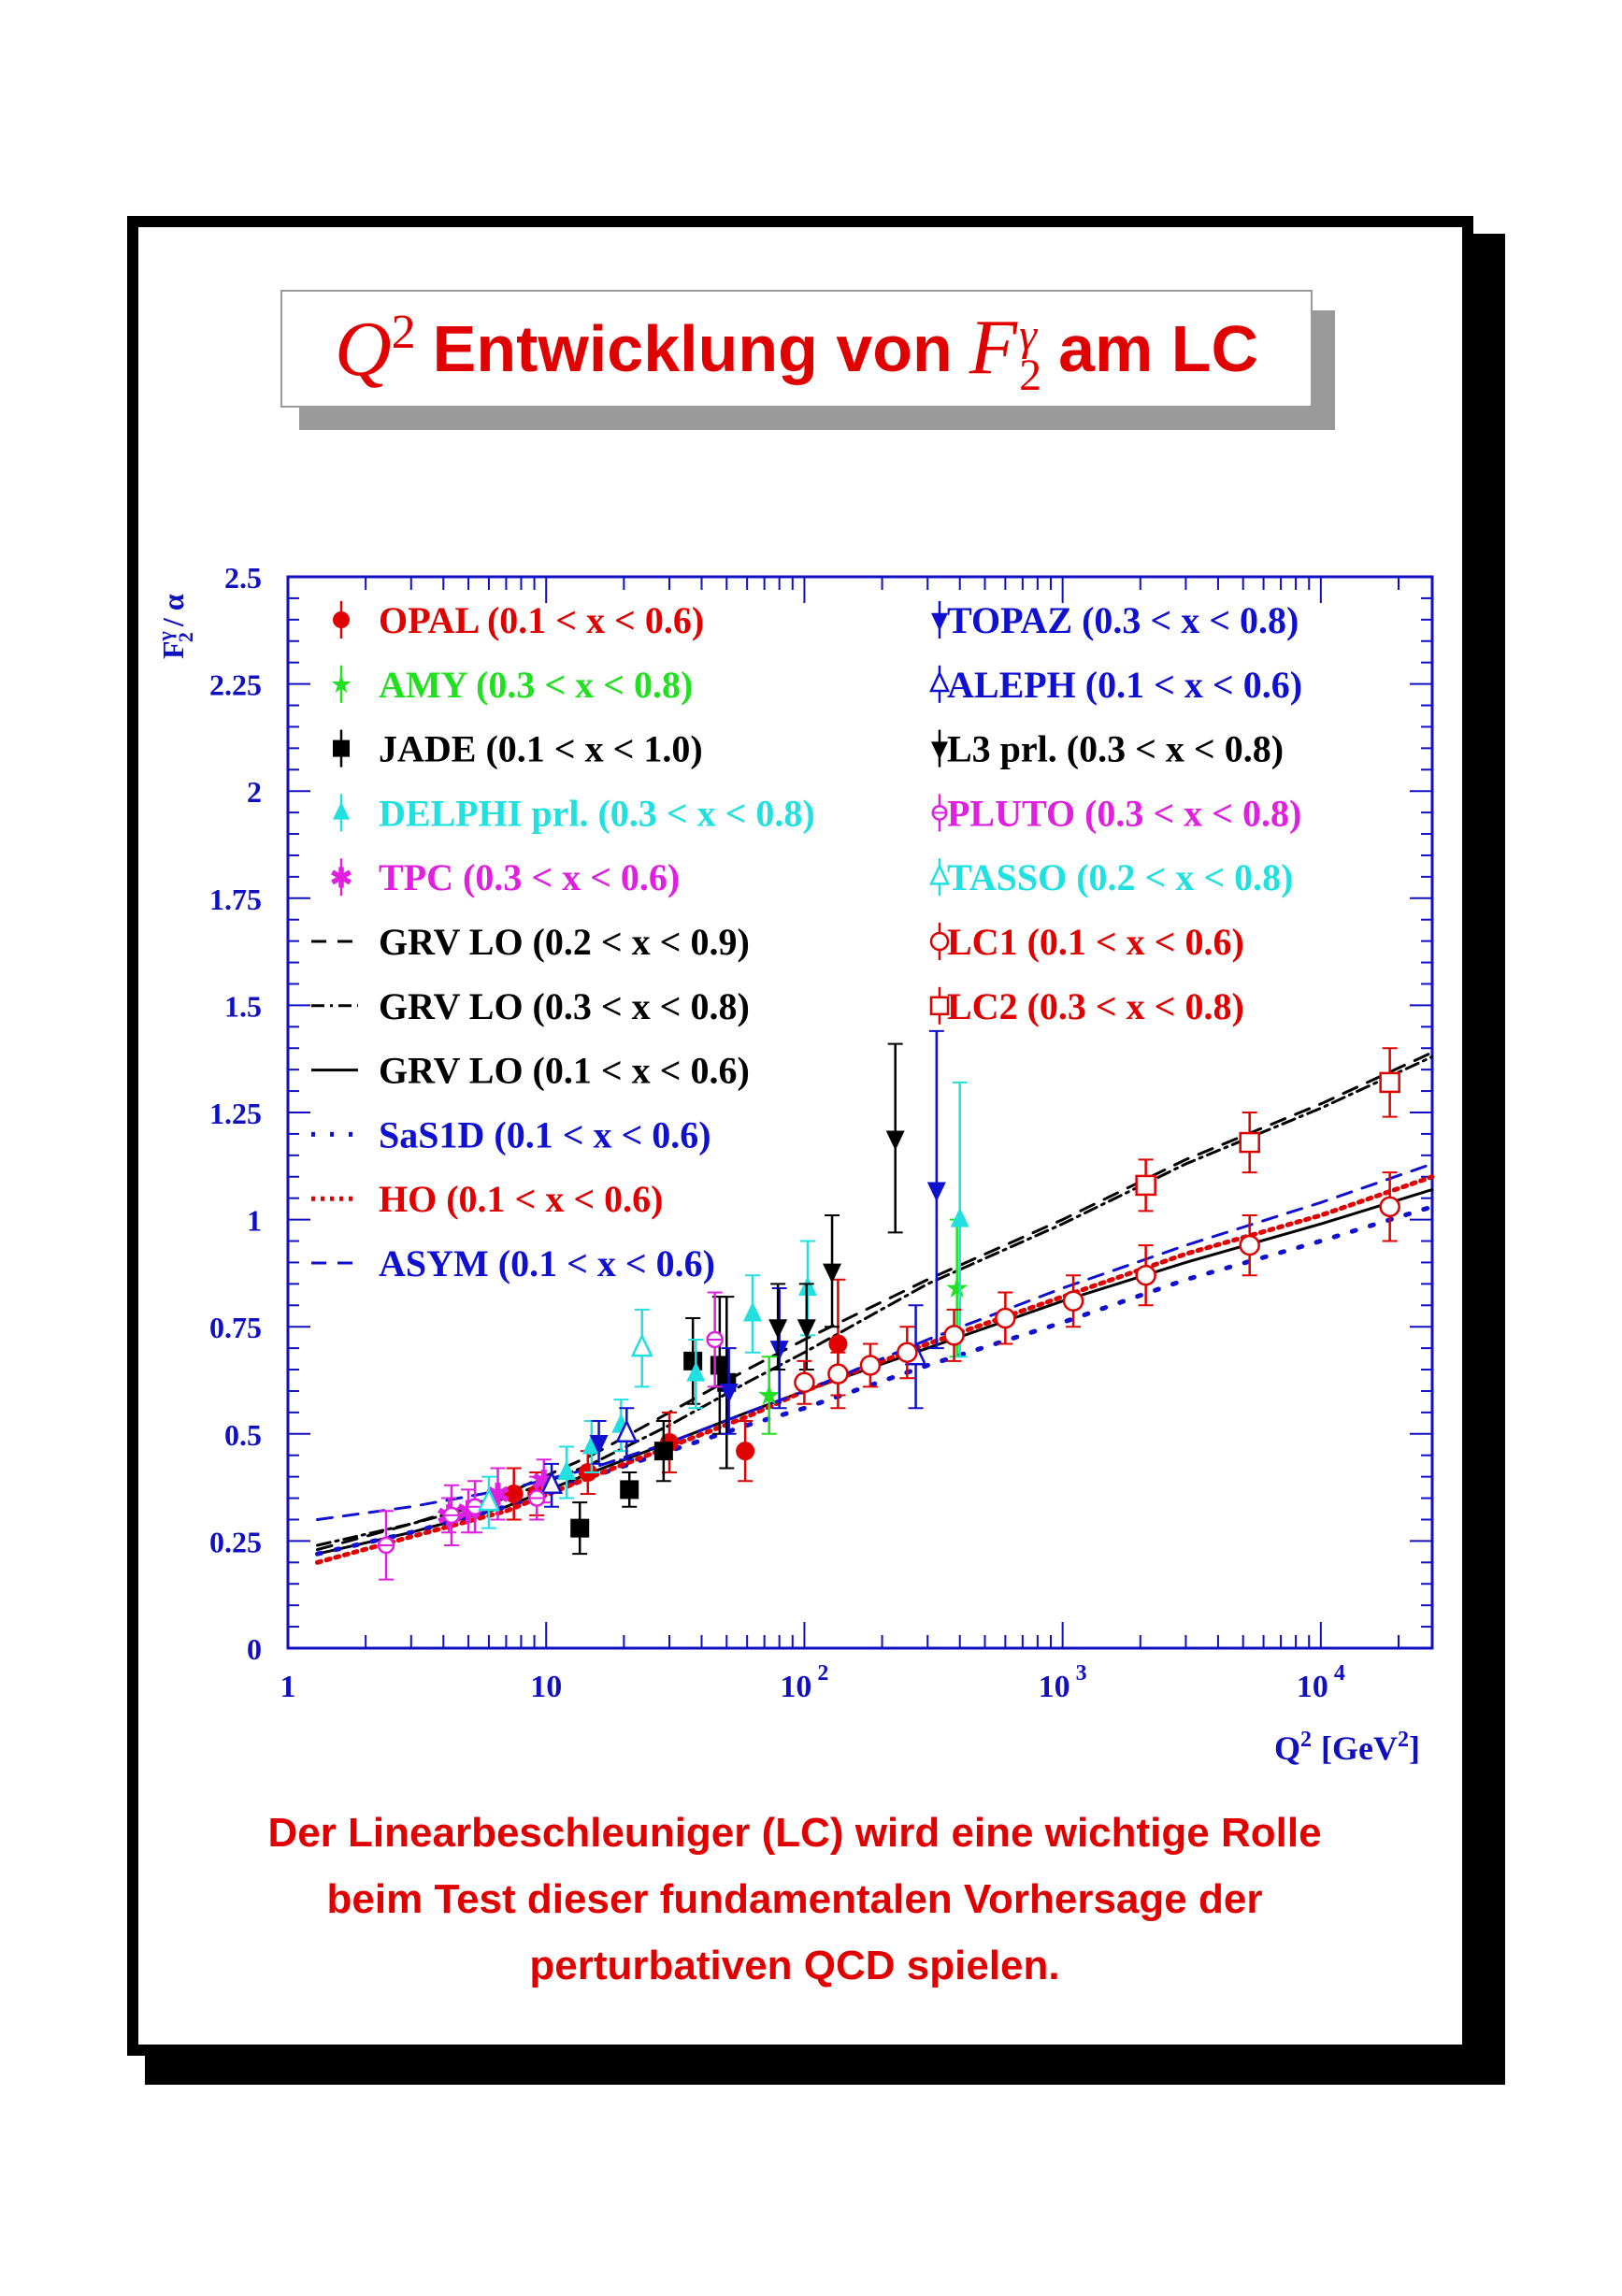  Describe the element at coordinates (243, 1006) in the screenshot. I see `y-tick-label: 1.5` at that location.